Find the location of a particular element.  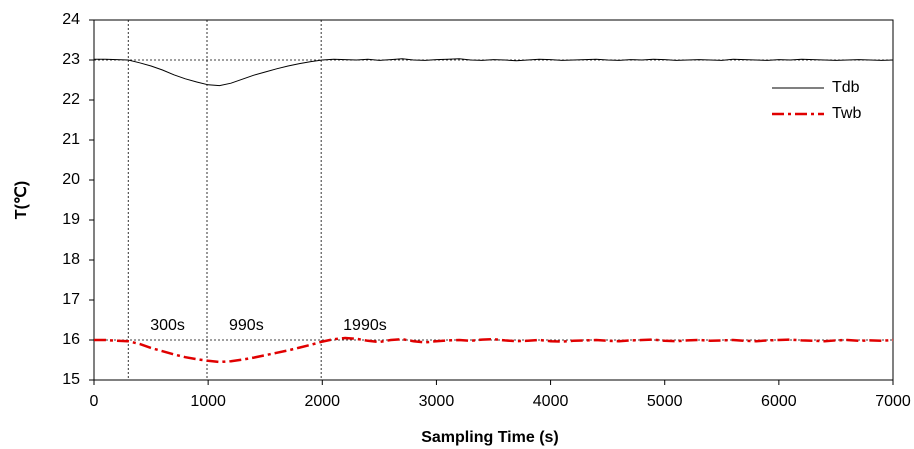

x-tick-label: 3000 is located at coordinates (437, 401).